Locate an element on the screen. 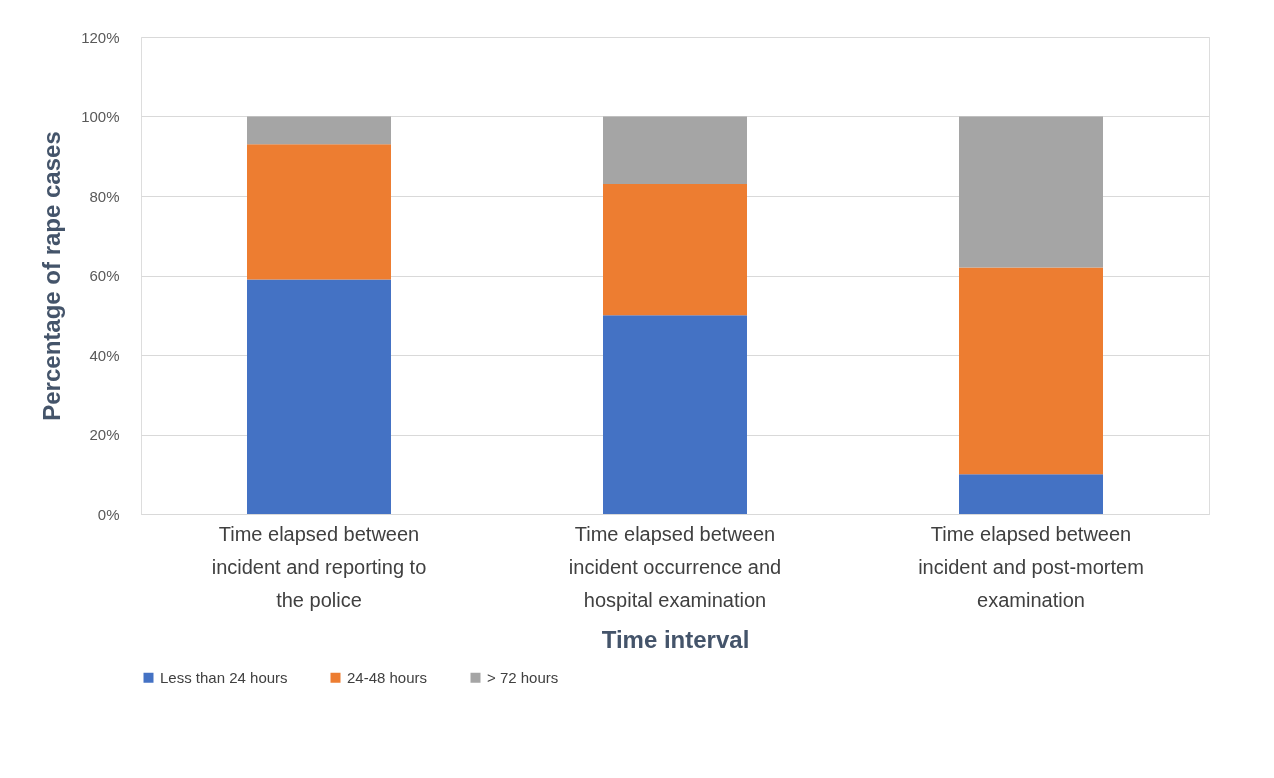 The height and width of the screenshot is (778, 1274). y-tick-label: 20% is located at coordinates (104, 434).